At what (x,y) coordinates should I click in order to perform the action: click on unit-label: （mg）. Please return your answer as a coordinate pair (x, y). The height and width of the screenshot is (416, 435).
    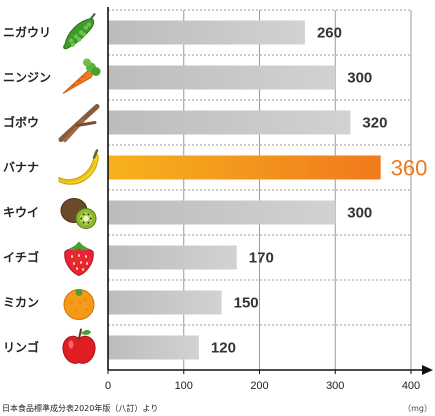
    Looking at the image, I should click on (417, 408).